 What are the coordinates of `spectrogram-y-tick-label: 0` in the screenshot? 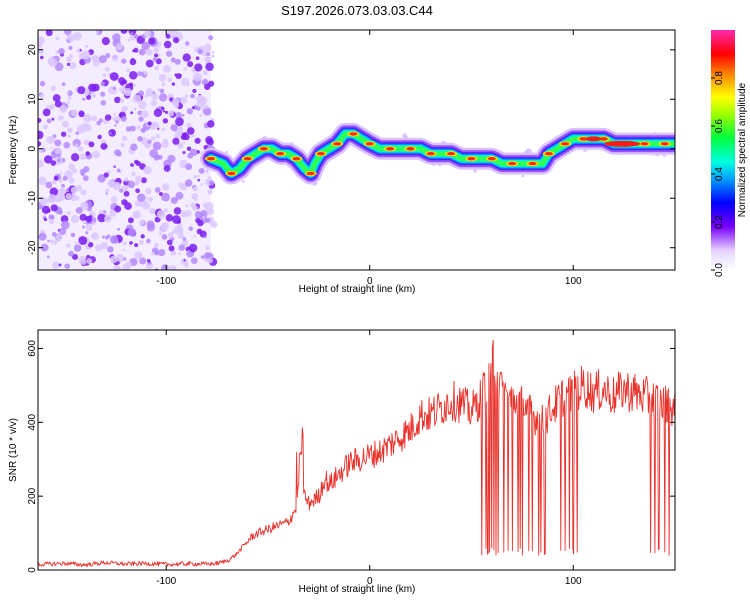 It's located at (32, 149).